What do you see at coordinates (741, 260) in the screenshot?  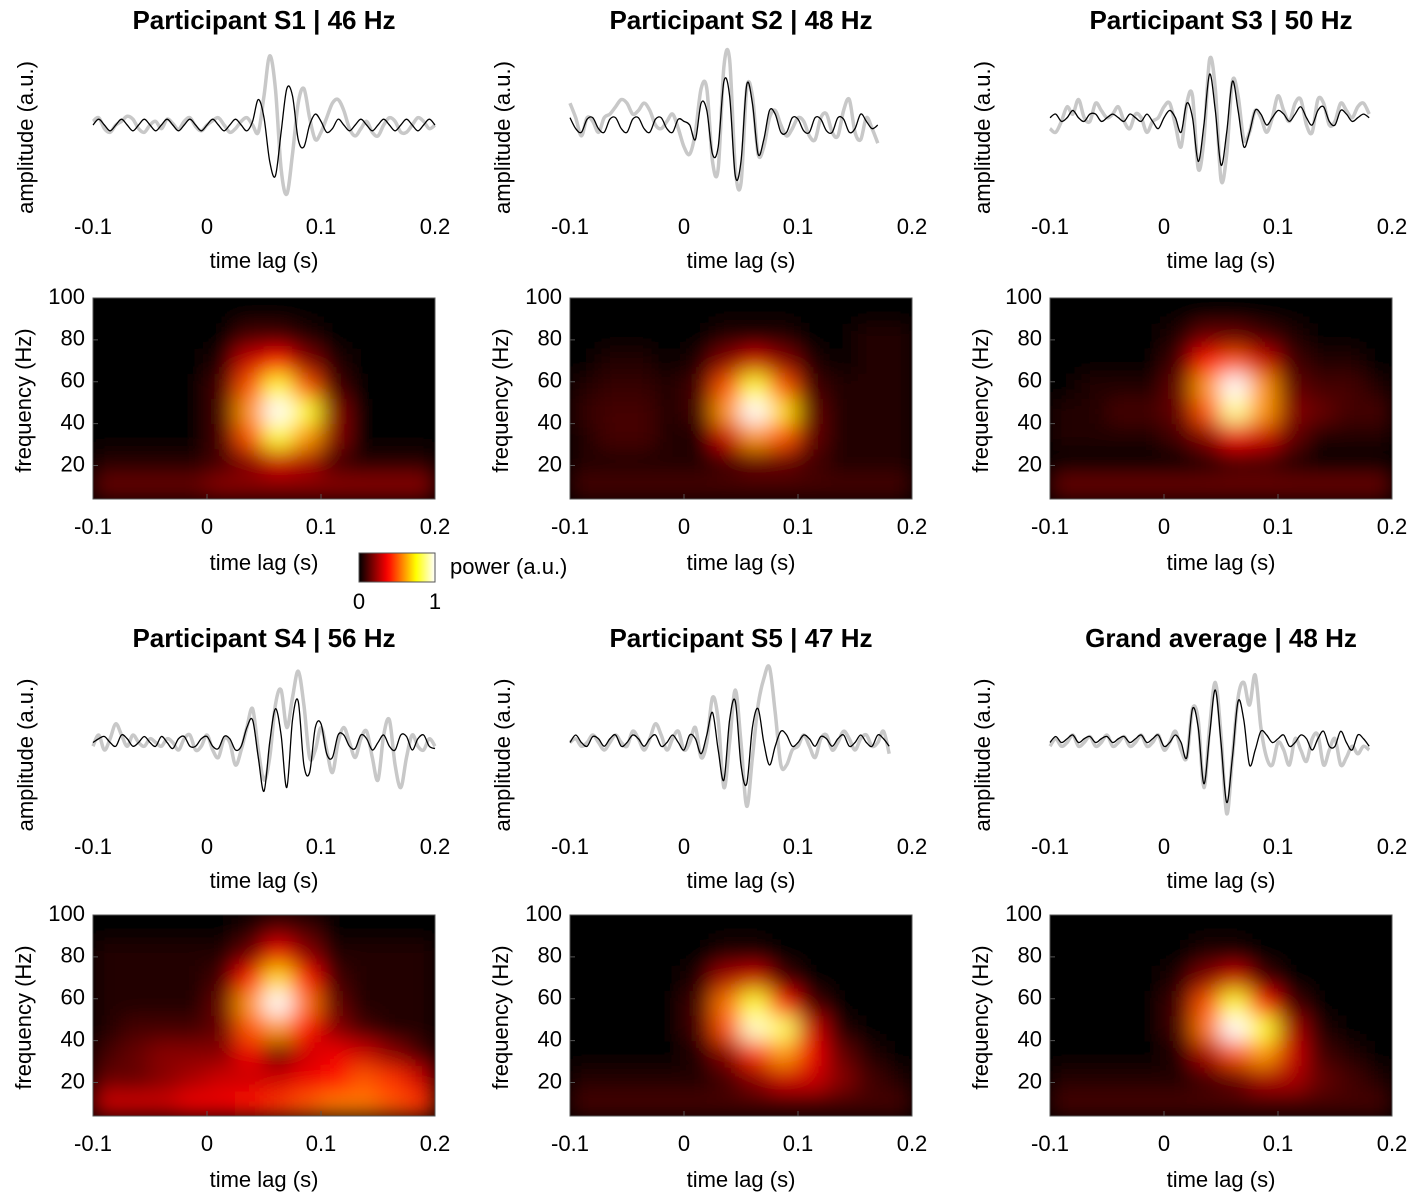 I see `x-axis-label: time lag (s)` at bounding box center [741, 260].